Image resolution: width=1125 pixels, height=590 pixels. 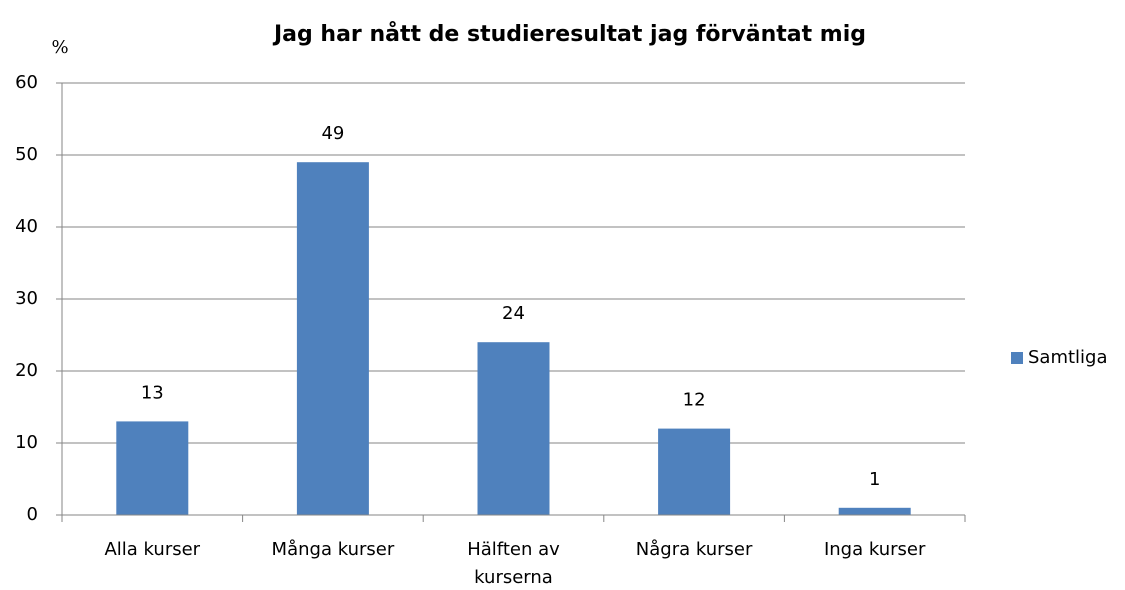 I want to click on y-tick-label: 40, so click(x=26, y=226).